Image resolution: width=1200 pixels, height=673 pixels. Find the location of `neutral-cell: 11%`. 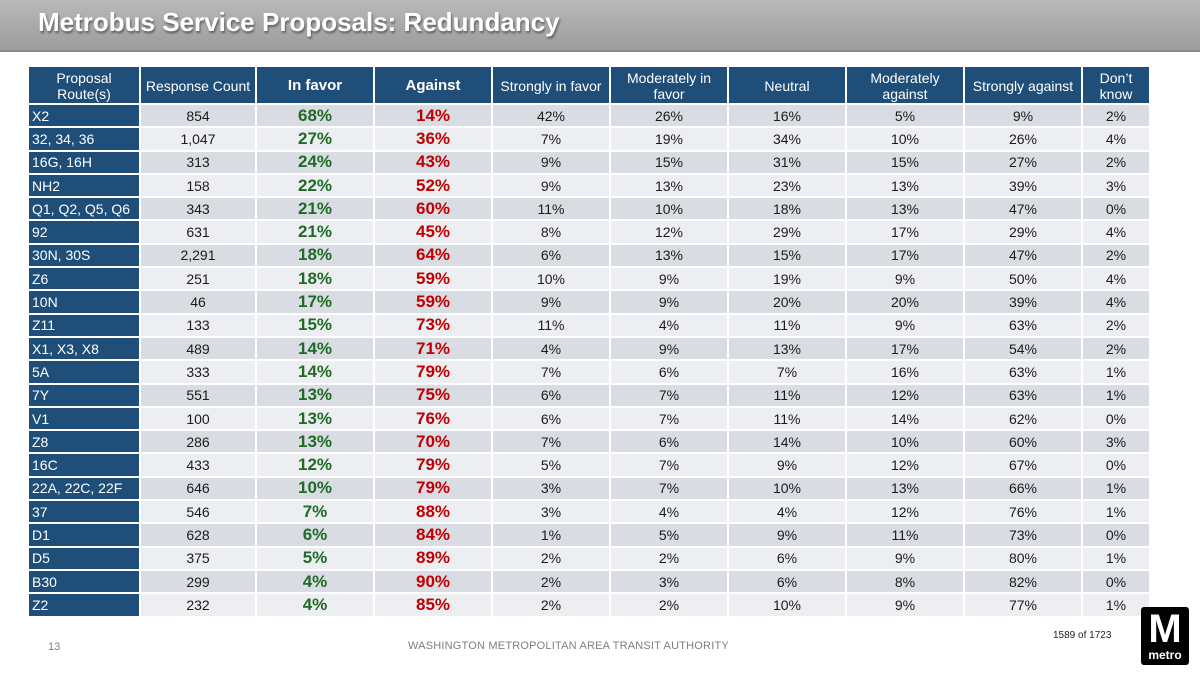

neutral-cell: 11% is located at coordinates (787, 395).